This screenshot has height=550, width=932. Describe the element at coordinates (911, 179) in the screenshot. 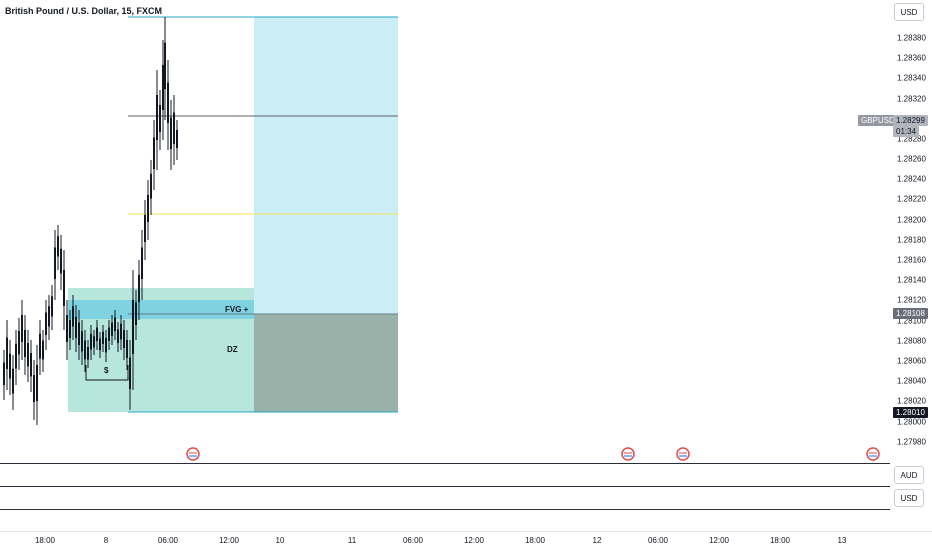

I see `price-tick: 1.28240` at that location.